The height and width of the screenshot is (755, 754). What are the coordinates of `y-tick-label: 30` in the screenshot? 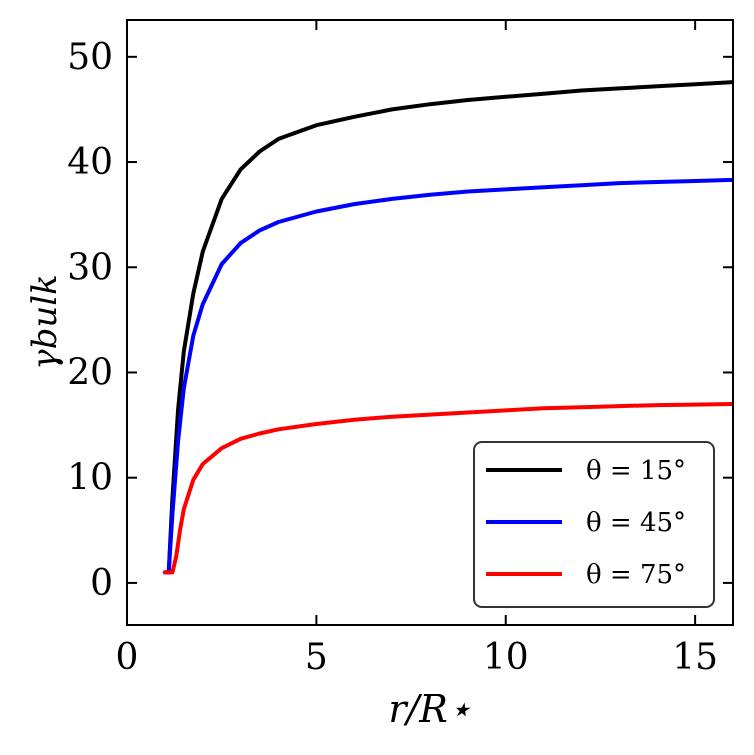 It's located at (90, 267).